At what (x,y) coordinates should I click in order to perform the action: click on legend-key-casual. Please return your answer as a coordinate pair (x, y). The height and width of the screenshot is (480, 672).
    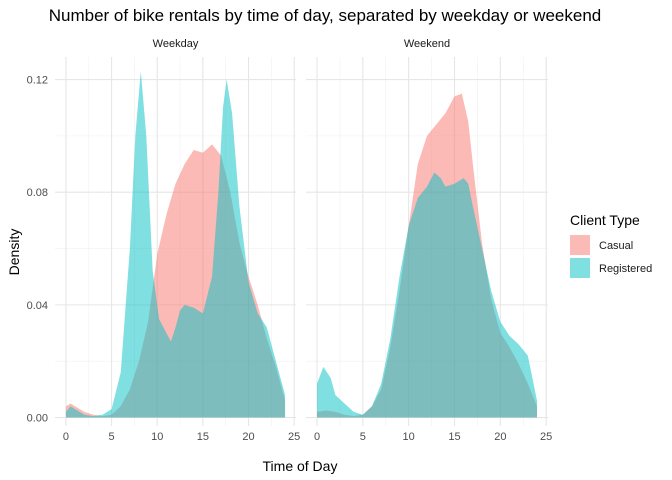
    Looking at the image, I should click on (580, 245).